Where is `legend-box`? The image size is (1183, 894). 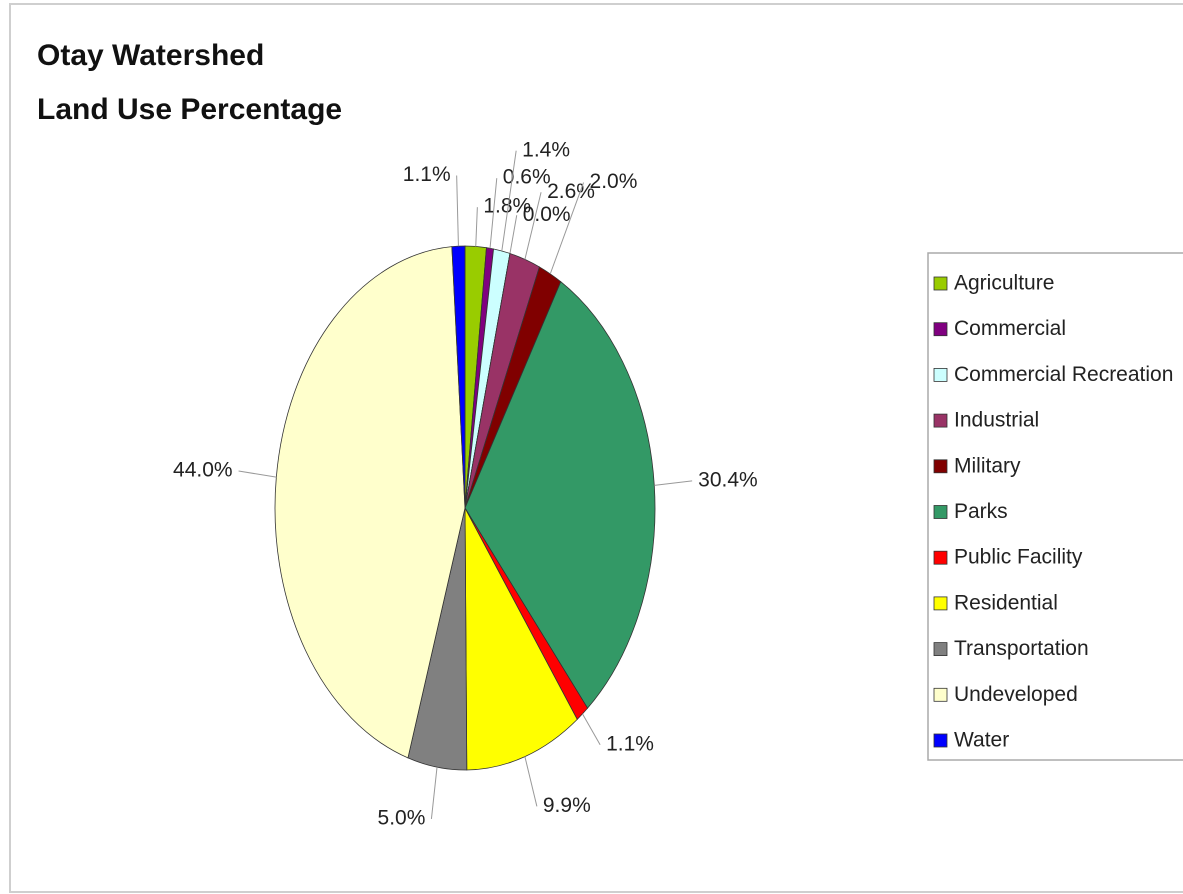 legend-box is located at coordinates (1055, 506).